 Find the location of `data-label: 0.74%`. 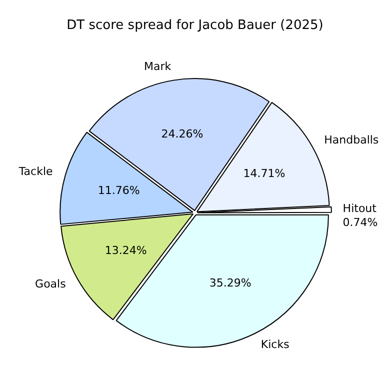

data-label: 0.74% is located at coordinates (360, 223).